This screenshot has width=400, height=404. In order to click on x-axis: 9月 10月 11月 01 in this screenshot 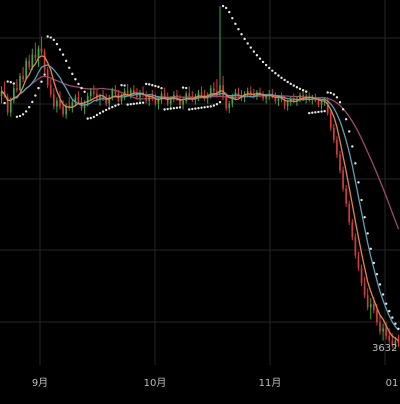, I will do `click(215, 383)`.